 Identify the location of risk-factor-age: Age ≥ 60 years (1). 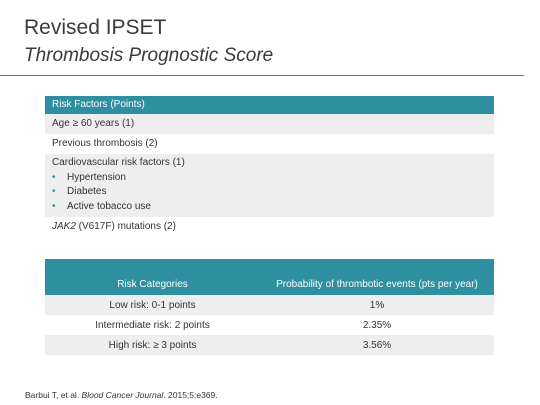
(269, 124).